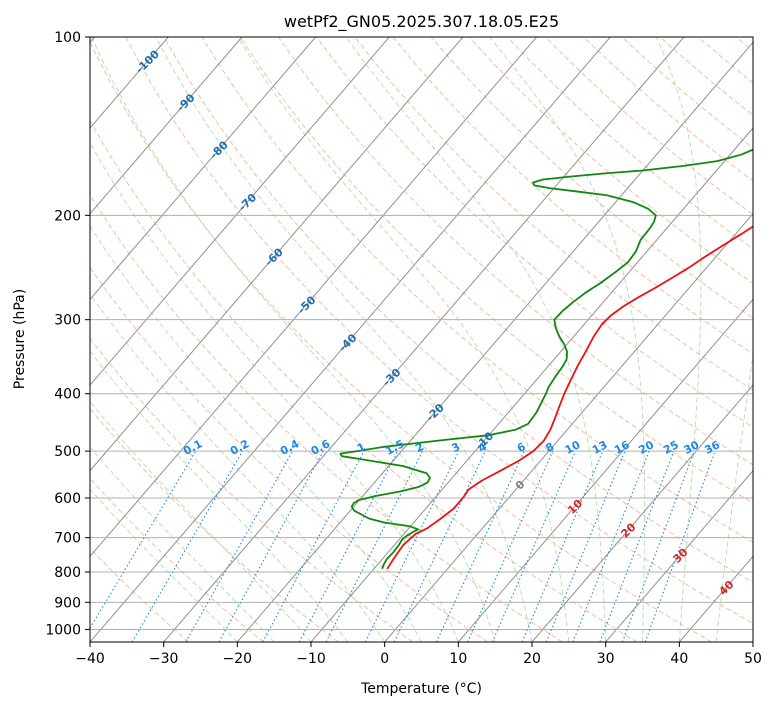 Image resolution: width=775 pixels, height=708 pixels. Describe the element at coordinates (671, 447) in the screenshot. I see `mixing-ratio-label: 25` at that location.